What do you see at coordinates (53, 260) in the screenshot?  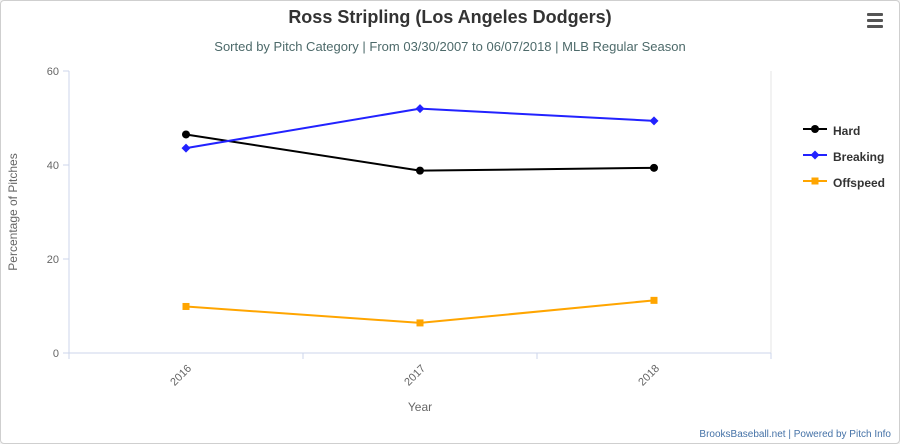 I see `svg-text: 20` at bounding box center [53, 260].